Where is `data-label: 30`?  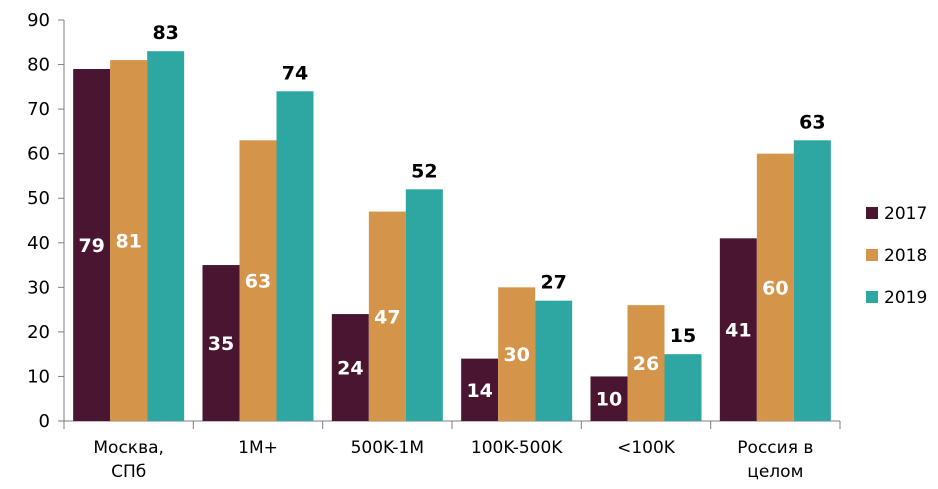 data-label: 30 is located at coordinates (516, 355).